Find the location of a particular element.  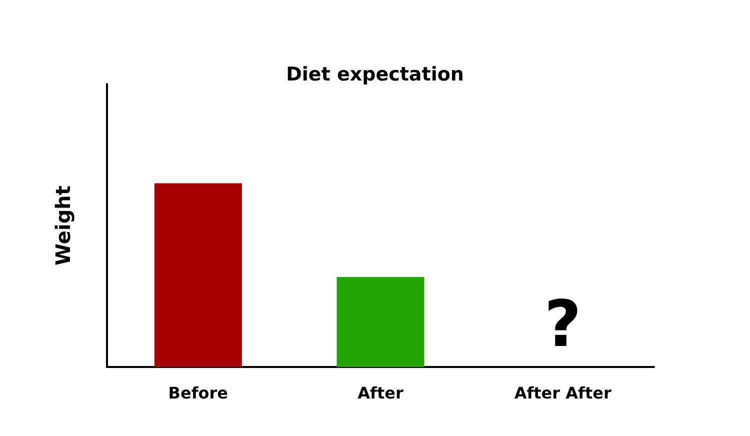

x-tick-label: Before is located at coordinates (198, 393).